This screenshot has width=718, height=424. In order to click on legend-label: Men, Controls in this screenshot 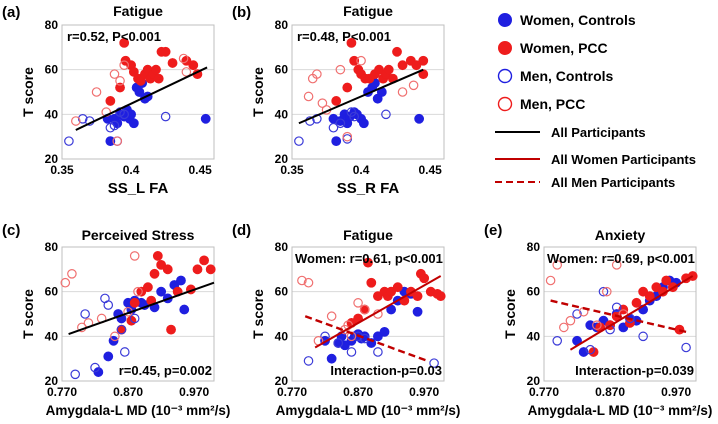, I will do `click(567, 76)`.